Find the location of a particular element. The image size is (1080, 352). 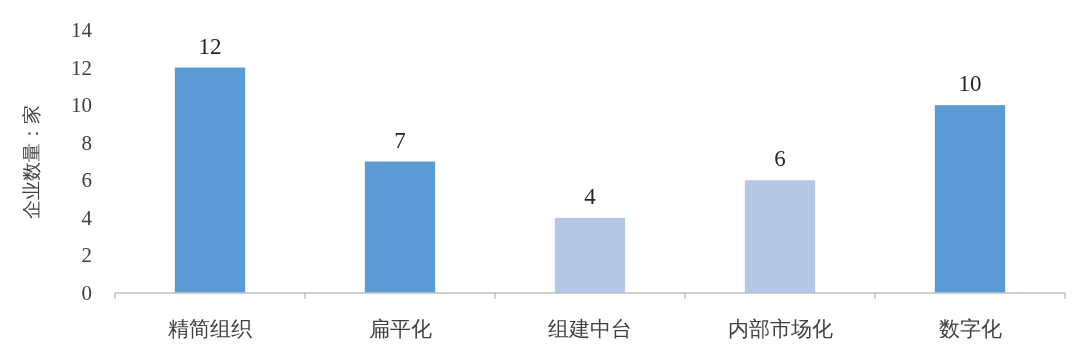

data-label: 10 is located at coordinates (970, 84).